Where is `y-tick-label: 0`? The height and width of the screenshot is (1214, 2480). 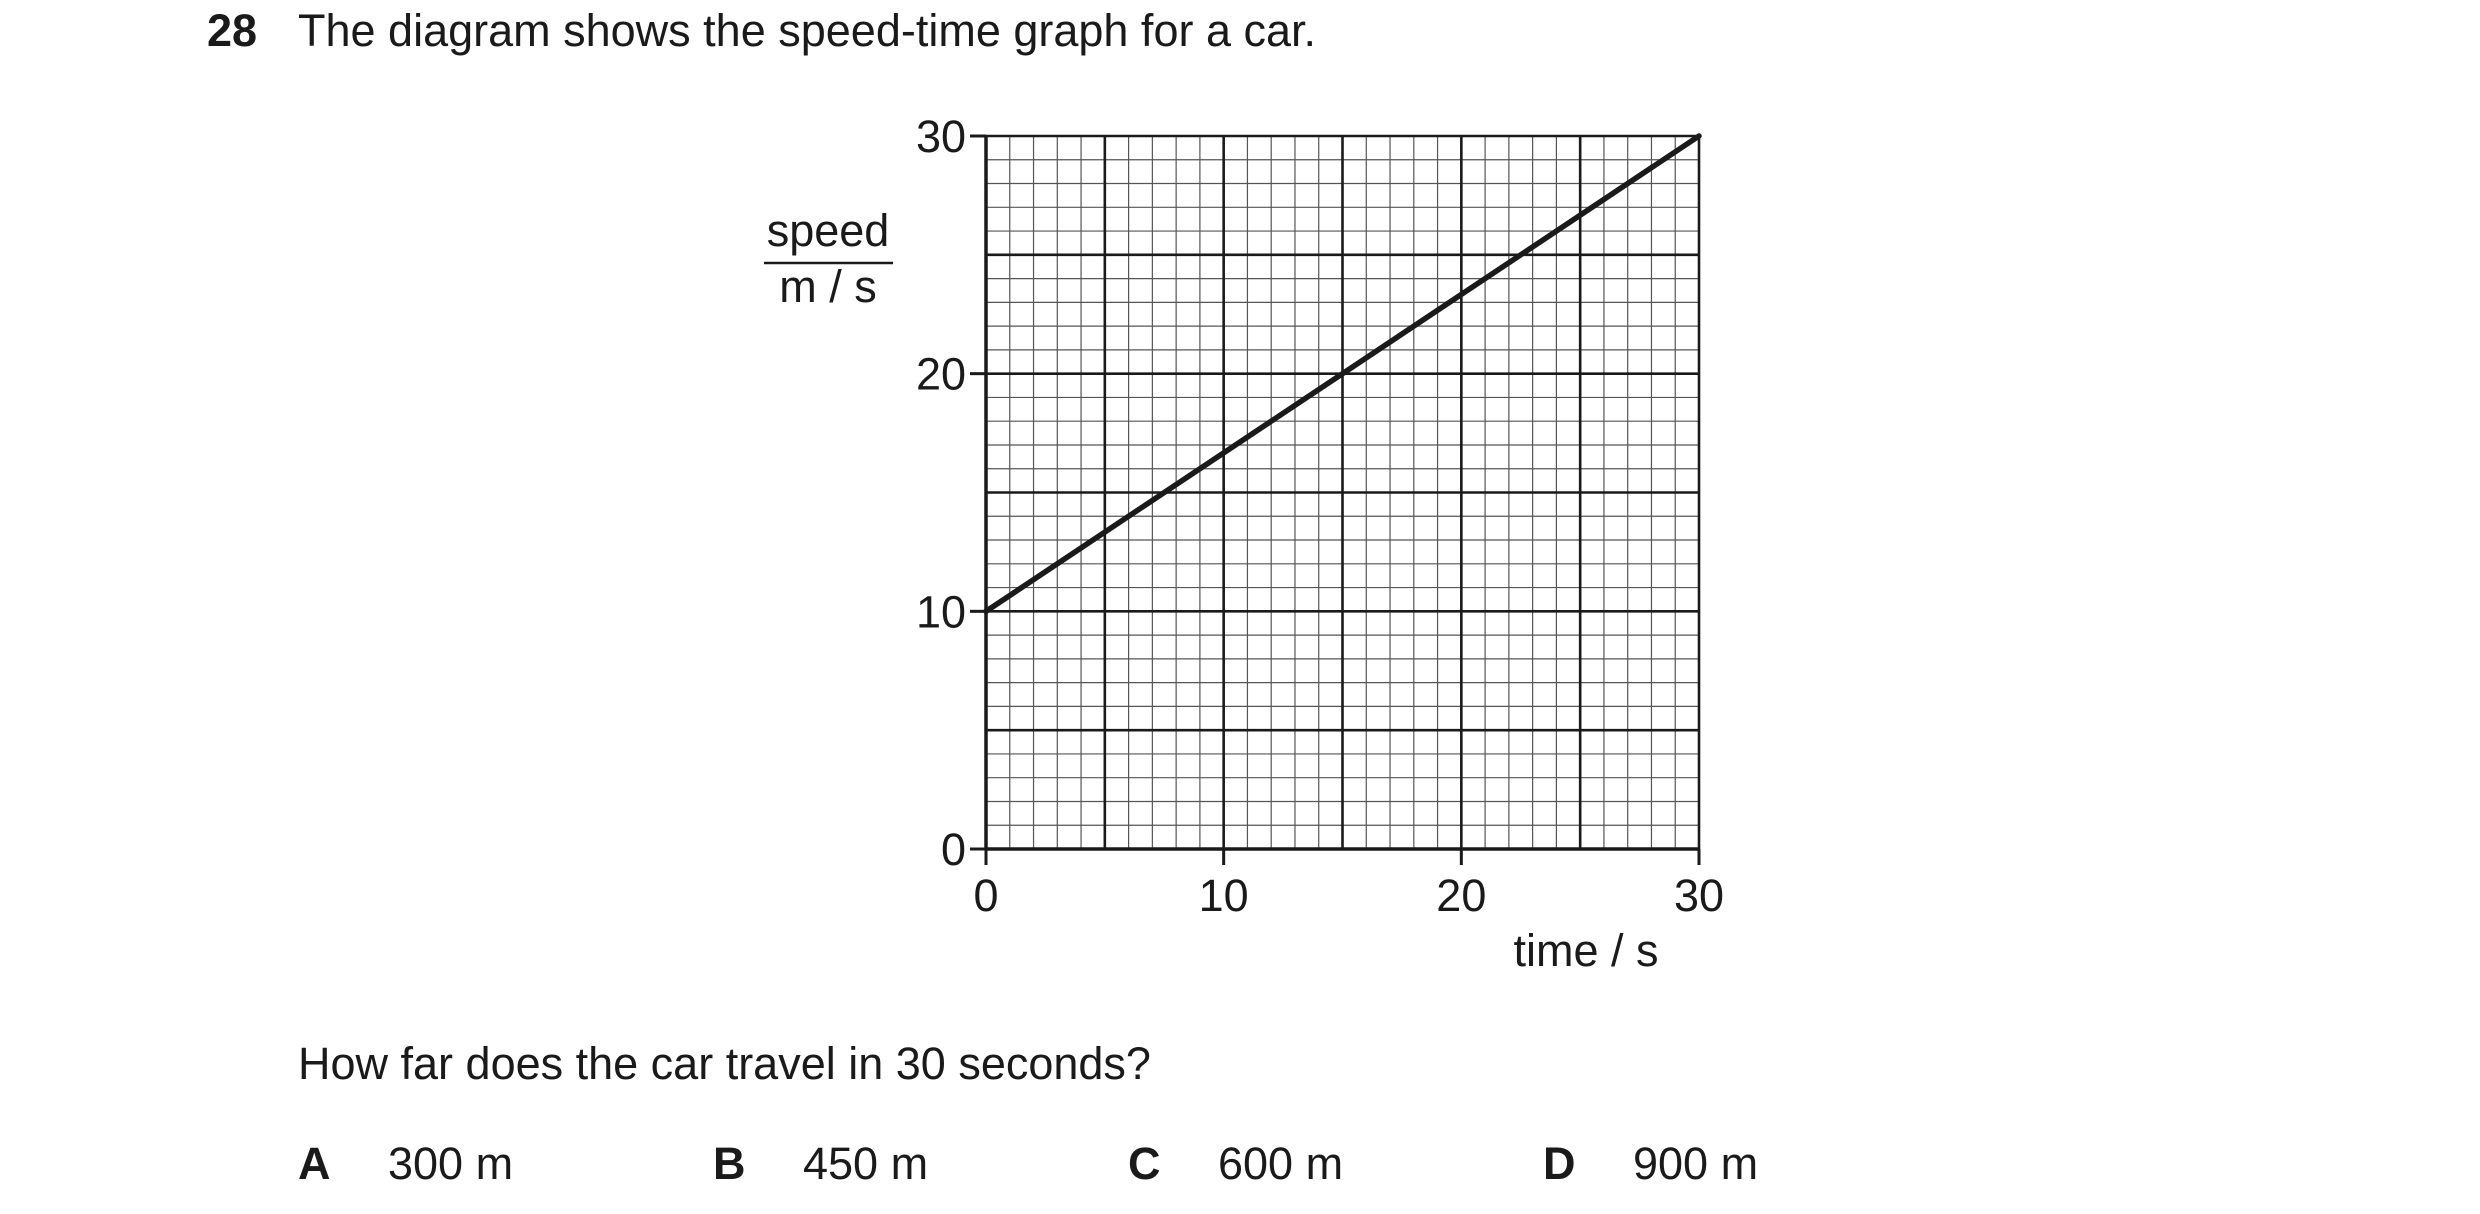
y-tick-label: 0 is located at coordinates (953, 849).